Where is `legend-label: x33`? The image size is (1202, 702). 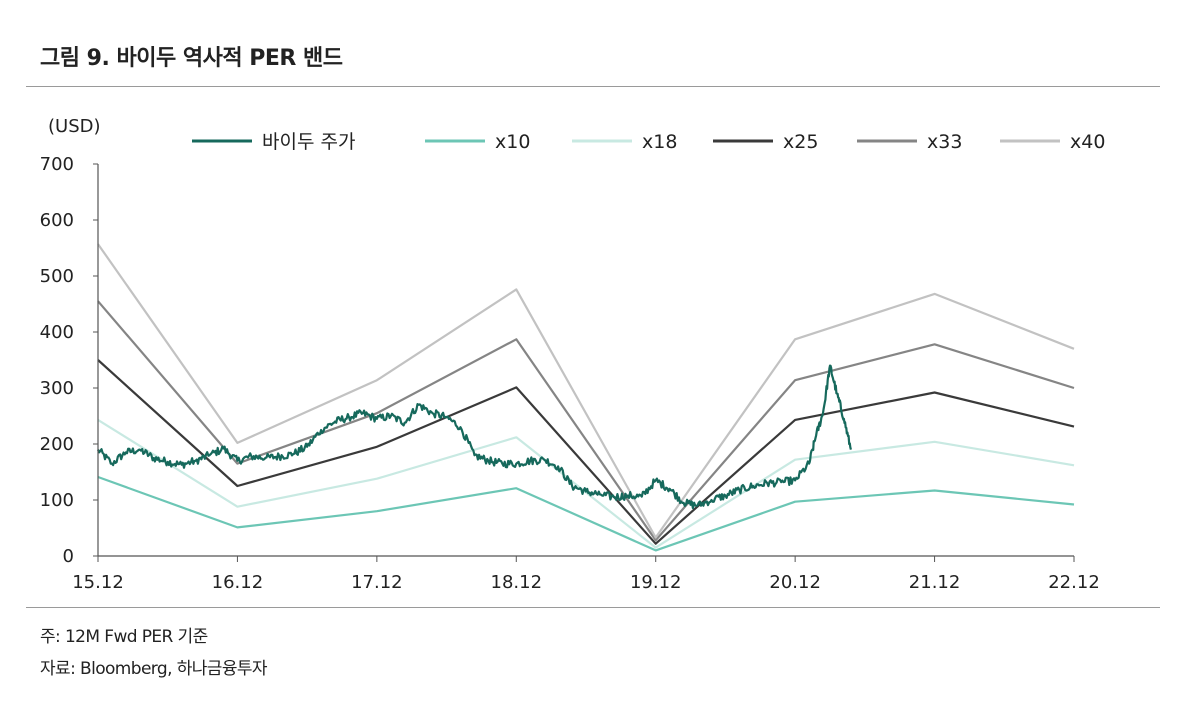
legend-label: x33 is located at coordinates (944, 142).